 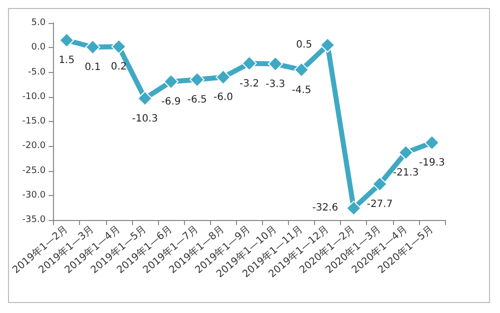 I want to click on y-tick-label: -5.0, so click(x=37, y=72).